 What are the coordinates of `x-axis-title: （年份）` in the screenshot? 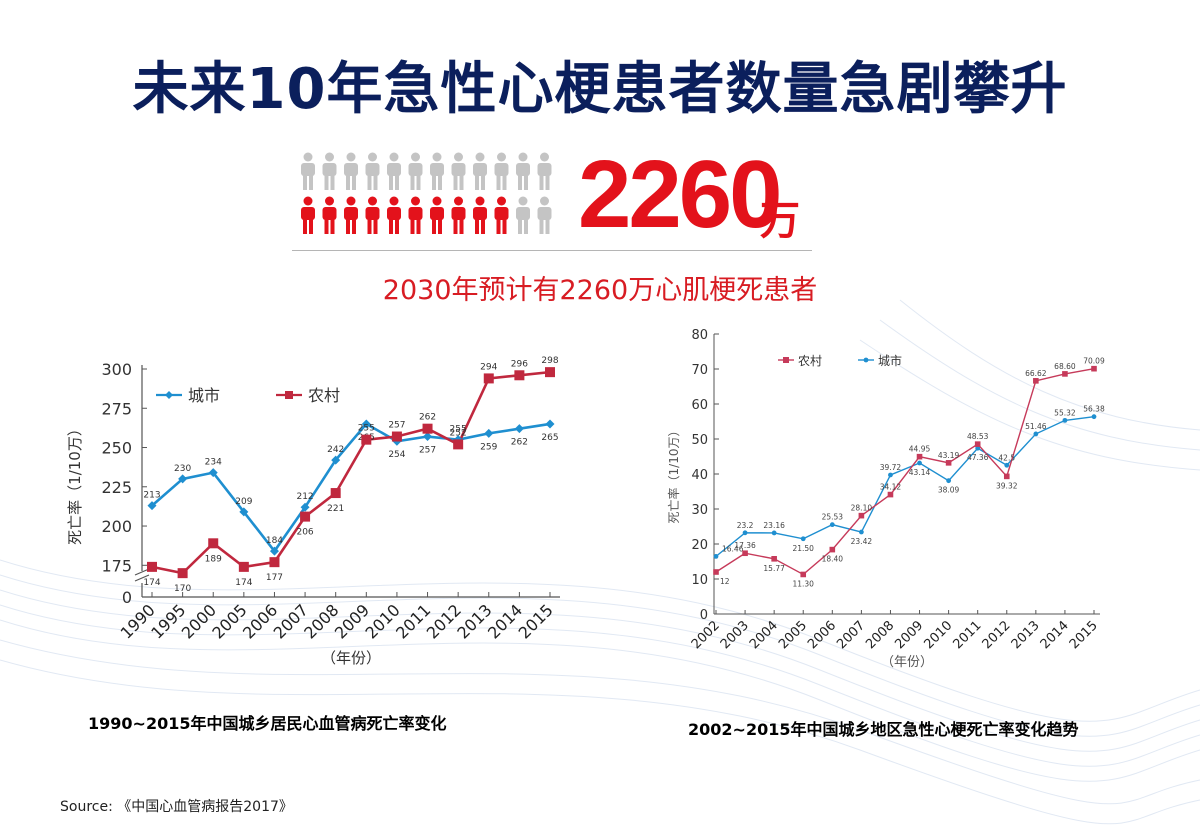 It's located at (907, 662).